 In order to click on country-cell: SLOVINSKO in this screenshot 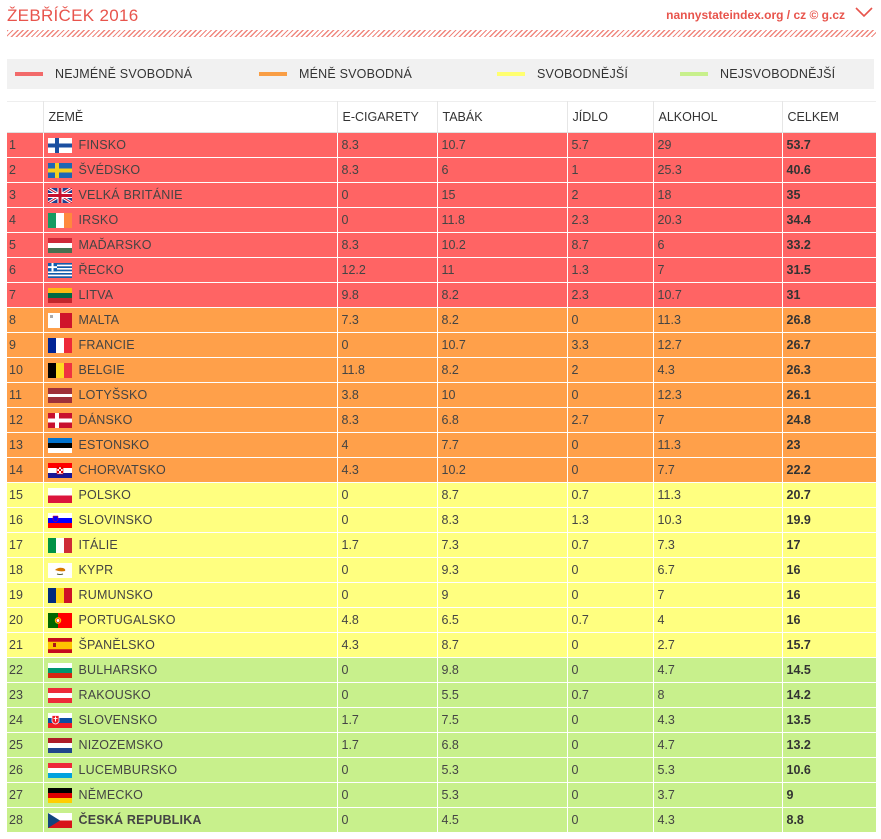, I will do `click(190, 520)`.